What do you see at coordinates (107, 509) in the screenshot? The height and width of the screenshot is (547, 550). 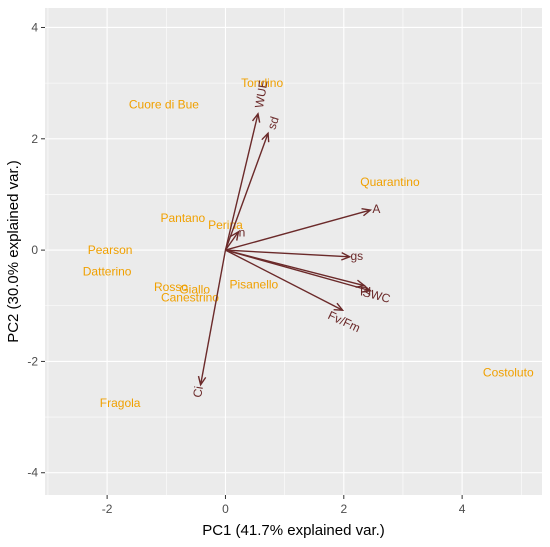 I see `x-tick-label: -2` at bounding box center [107, 509].